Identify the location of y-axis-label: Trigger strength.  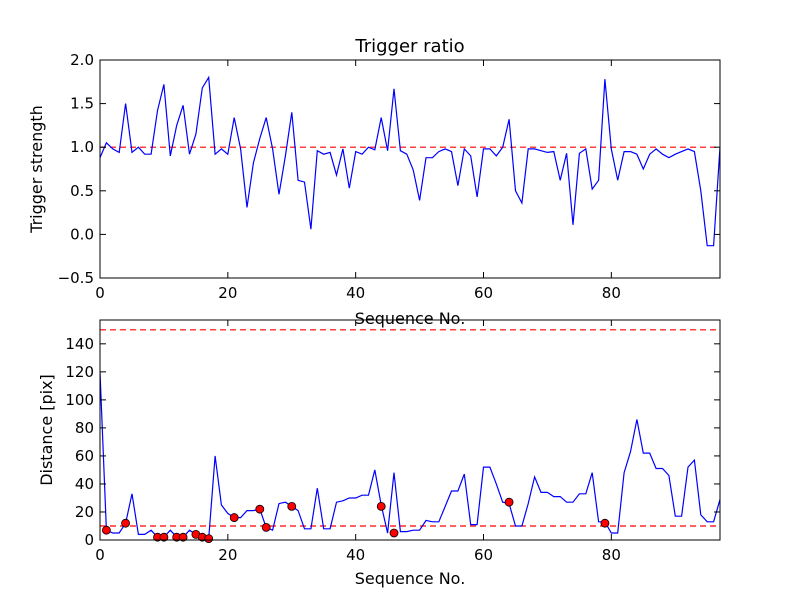
(36, 169).